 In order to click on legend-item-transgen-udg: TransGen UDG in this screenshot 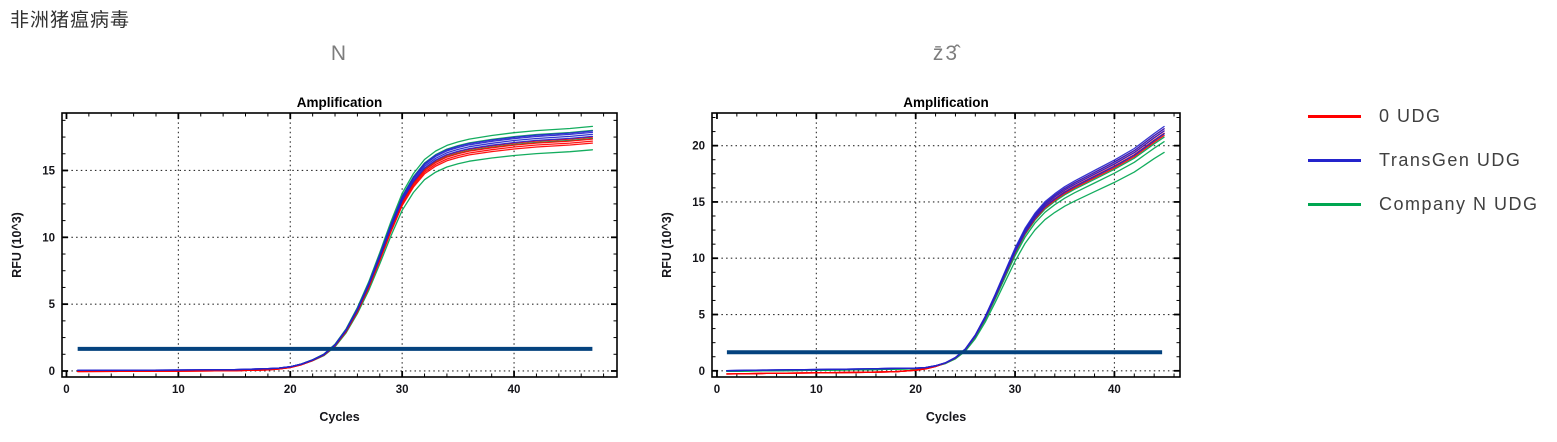, I will do `click(1423, 160)`.